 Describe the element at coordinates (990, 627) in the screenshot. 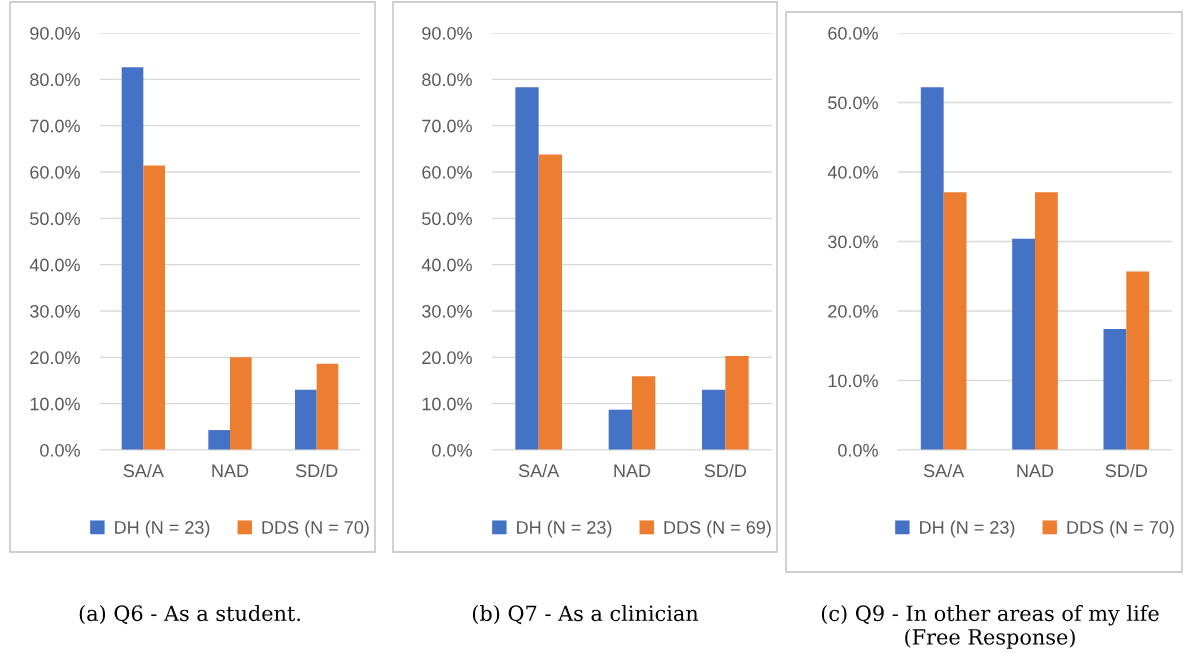

I see `text: (c) Q9 - In other areas of my life (Free Response)` at that location.